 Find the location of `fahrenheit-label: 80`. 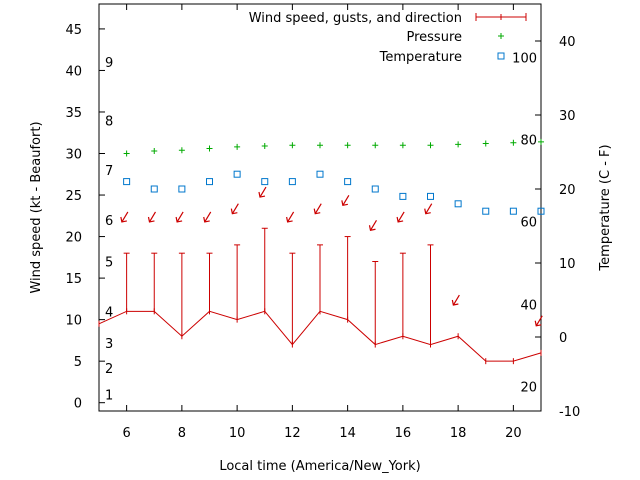

fahrenheit-label: 80 is located at coordinates (528, 140).